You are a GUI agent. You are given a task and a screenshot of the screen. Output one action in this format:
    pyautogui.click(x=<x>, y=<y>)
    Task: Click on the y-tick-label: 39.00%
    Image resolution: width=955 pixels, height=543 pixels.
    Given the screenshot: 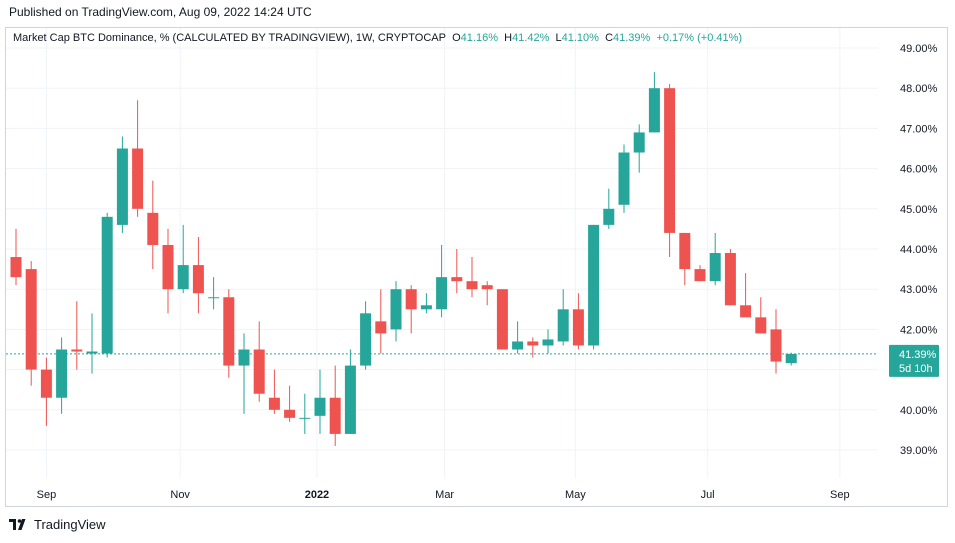 What is the action you would take?
    pyautogui.click(x=919, y=451)
    